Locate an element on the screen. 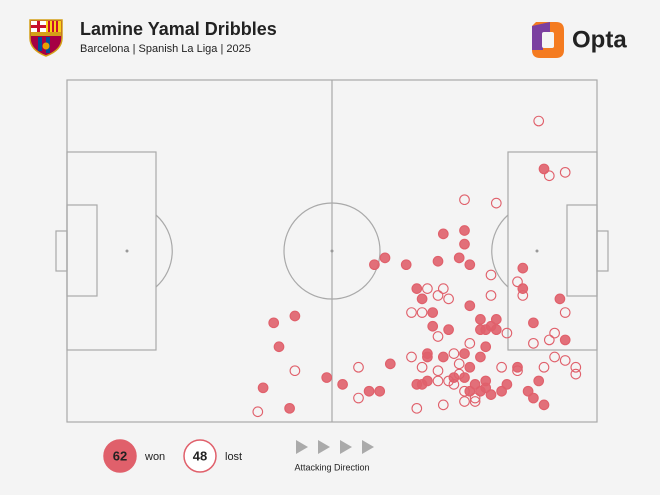  brand-name: Opta is located at coordinates (599, 39).